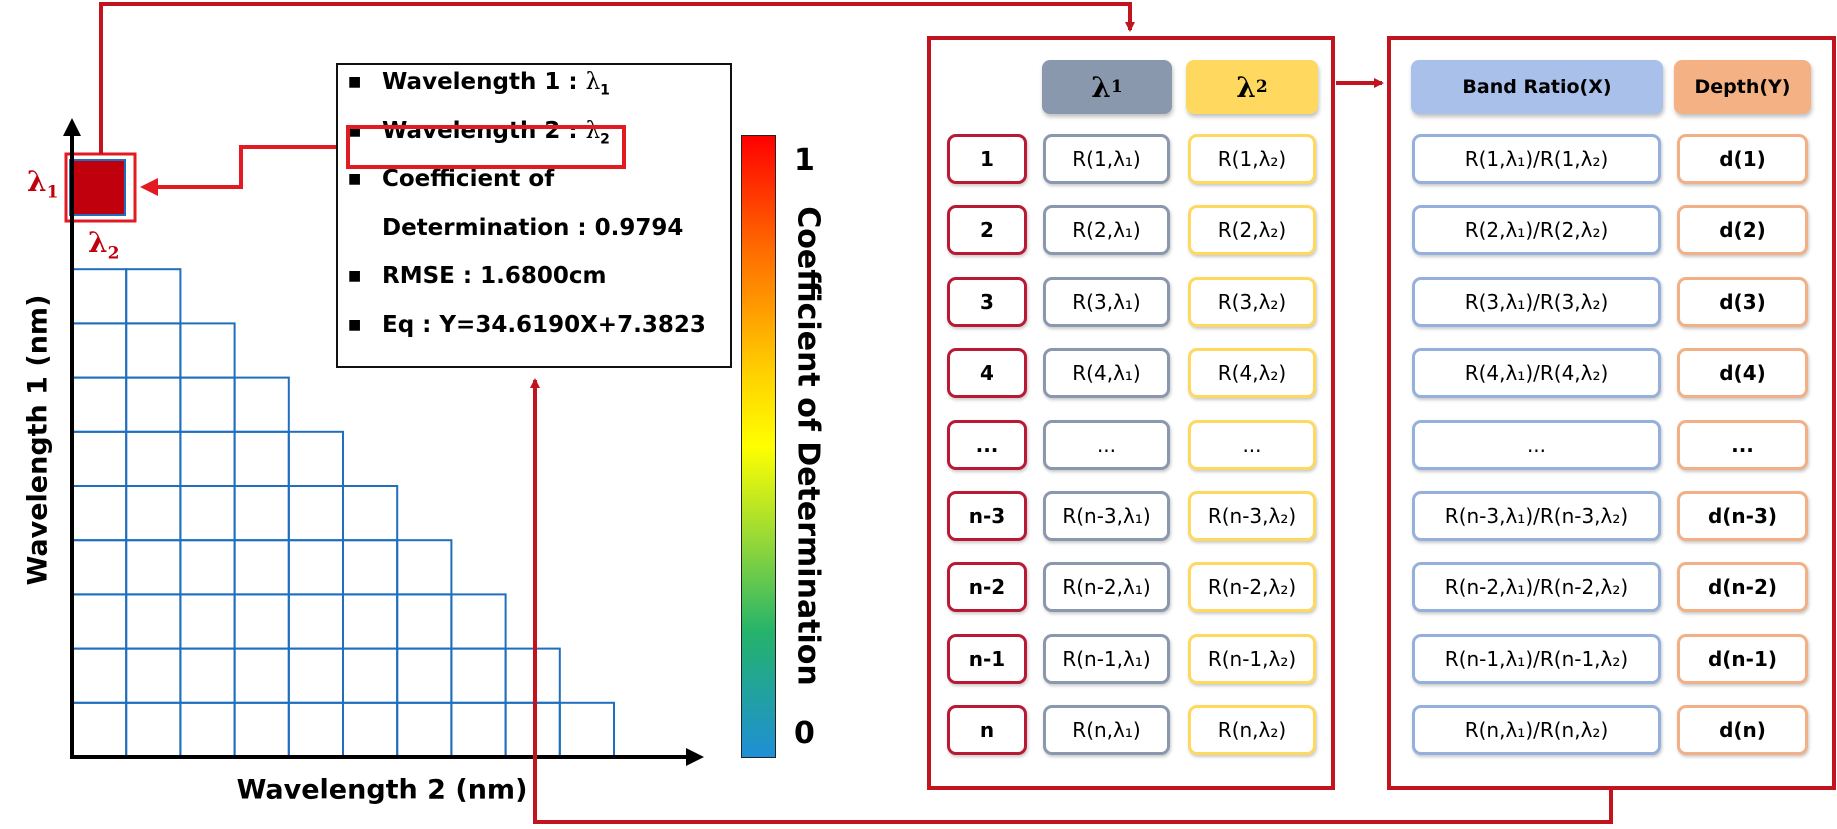 Image resolution: width=1837 pixels, height=829 pixels. I want to click on x-axis-label: Wavelength 2 (nm), so click(382, 790).